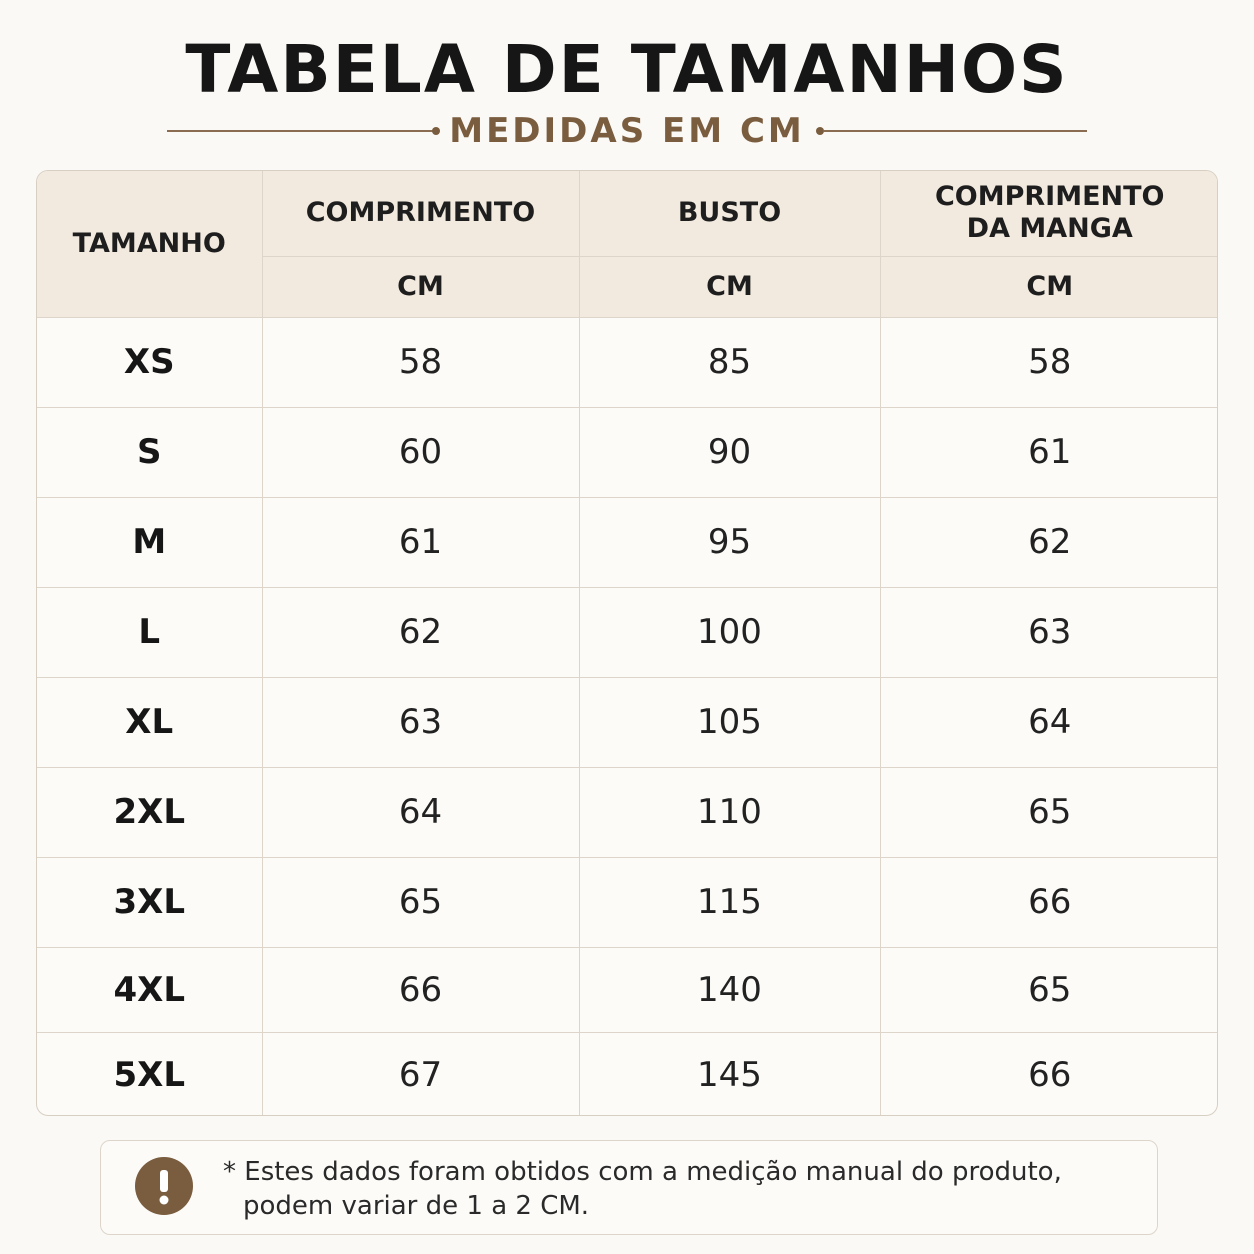  Describe the element at coordinates (1048, 632) in the screenshot. I see `manga-cell: 63` at that location.